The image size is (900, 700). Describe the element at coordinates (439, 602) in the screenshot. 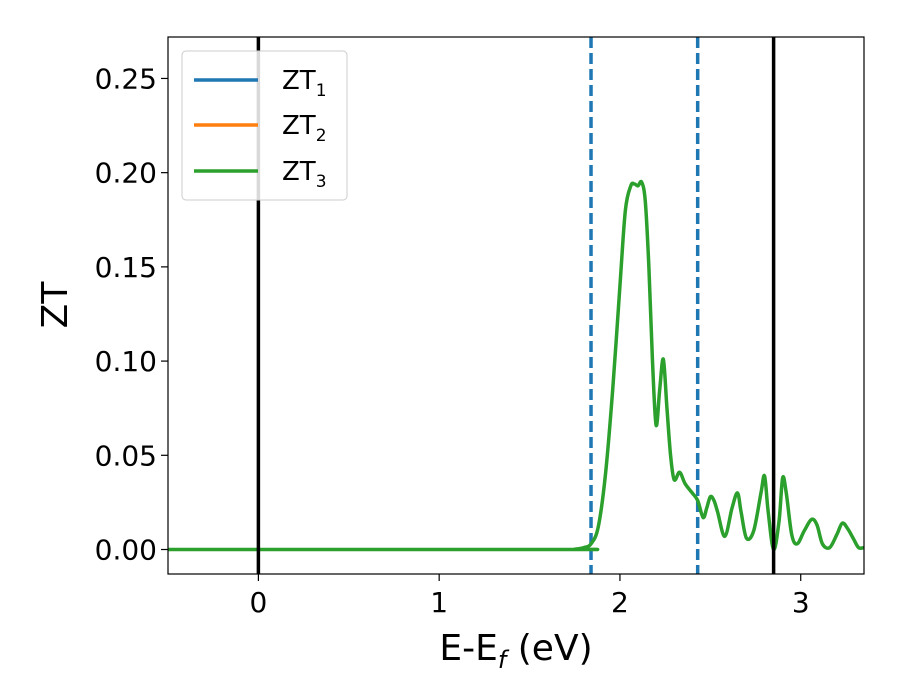

I see `x-tick-label-1: 1` at that location.